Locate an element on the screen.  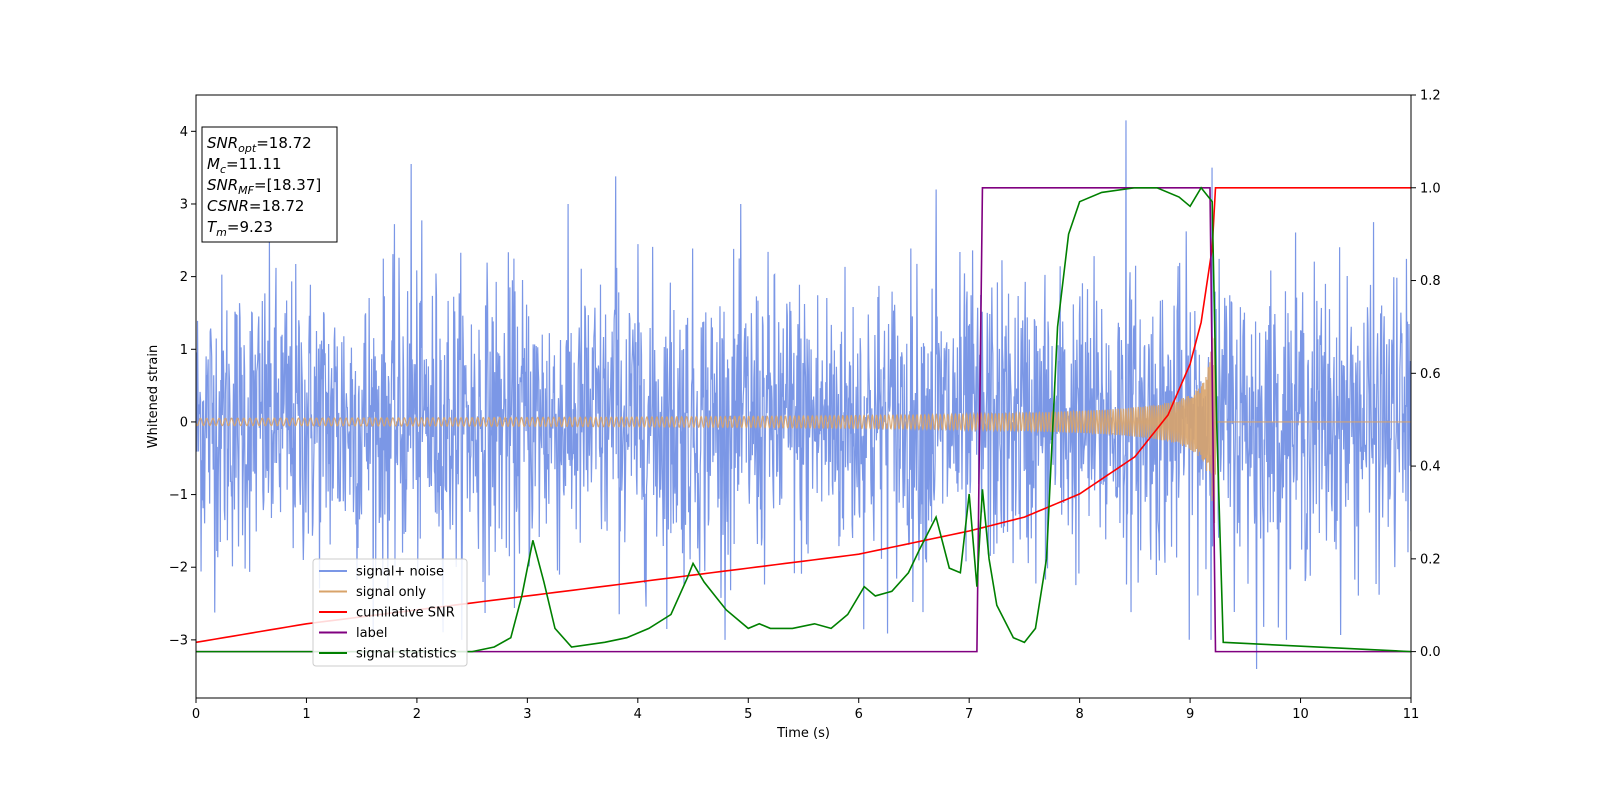
y-tick-label: −1 is located at coordinates (178, 495).